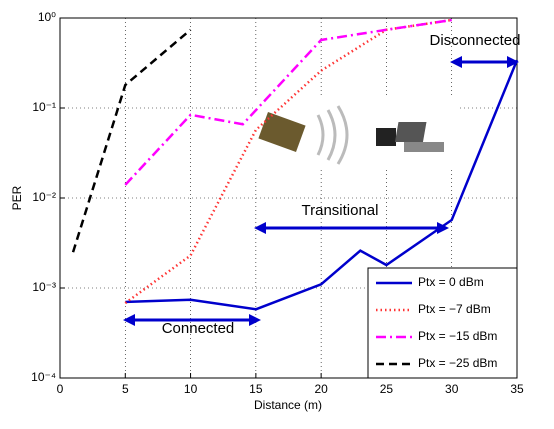 The width and height of the screenshot is (554, 429). I want to click on legend-label: Ptx = −15 dBm, so click(457, 336).